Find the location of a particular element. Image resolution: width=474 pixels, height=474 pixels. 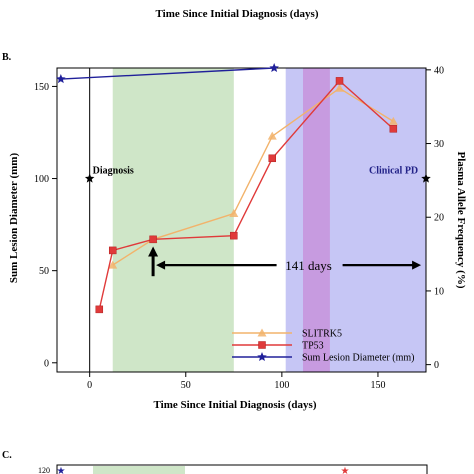

panel-c-y-tick: 120 is located at coordinates (44, 470).